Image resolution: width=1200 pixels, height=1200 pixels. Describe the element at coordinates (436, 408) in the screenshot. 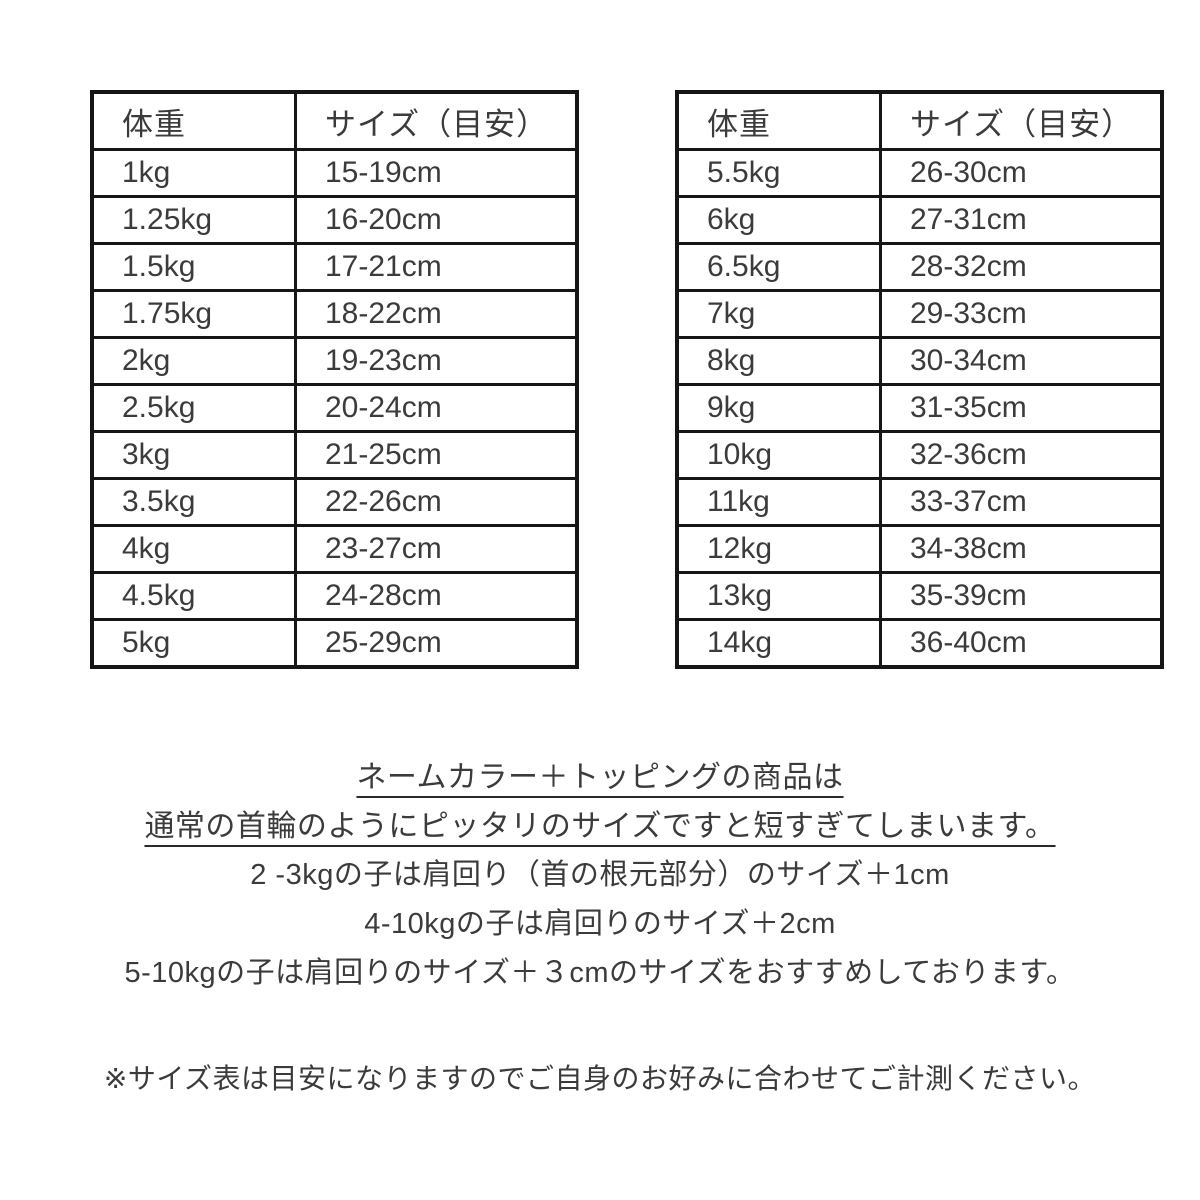

I see `size-cell: 20-24cm` at that location.